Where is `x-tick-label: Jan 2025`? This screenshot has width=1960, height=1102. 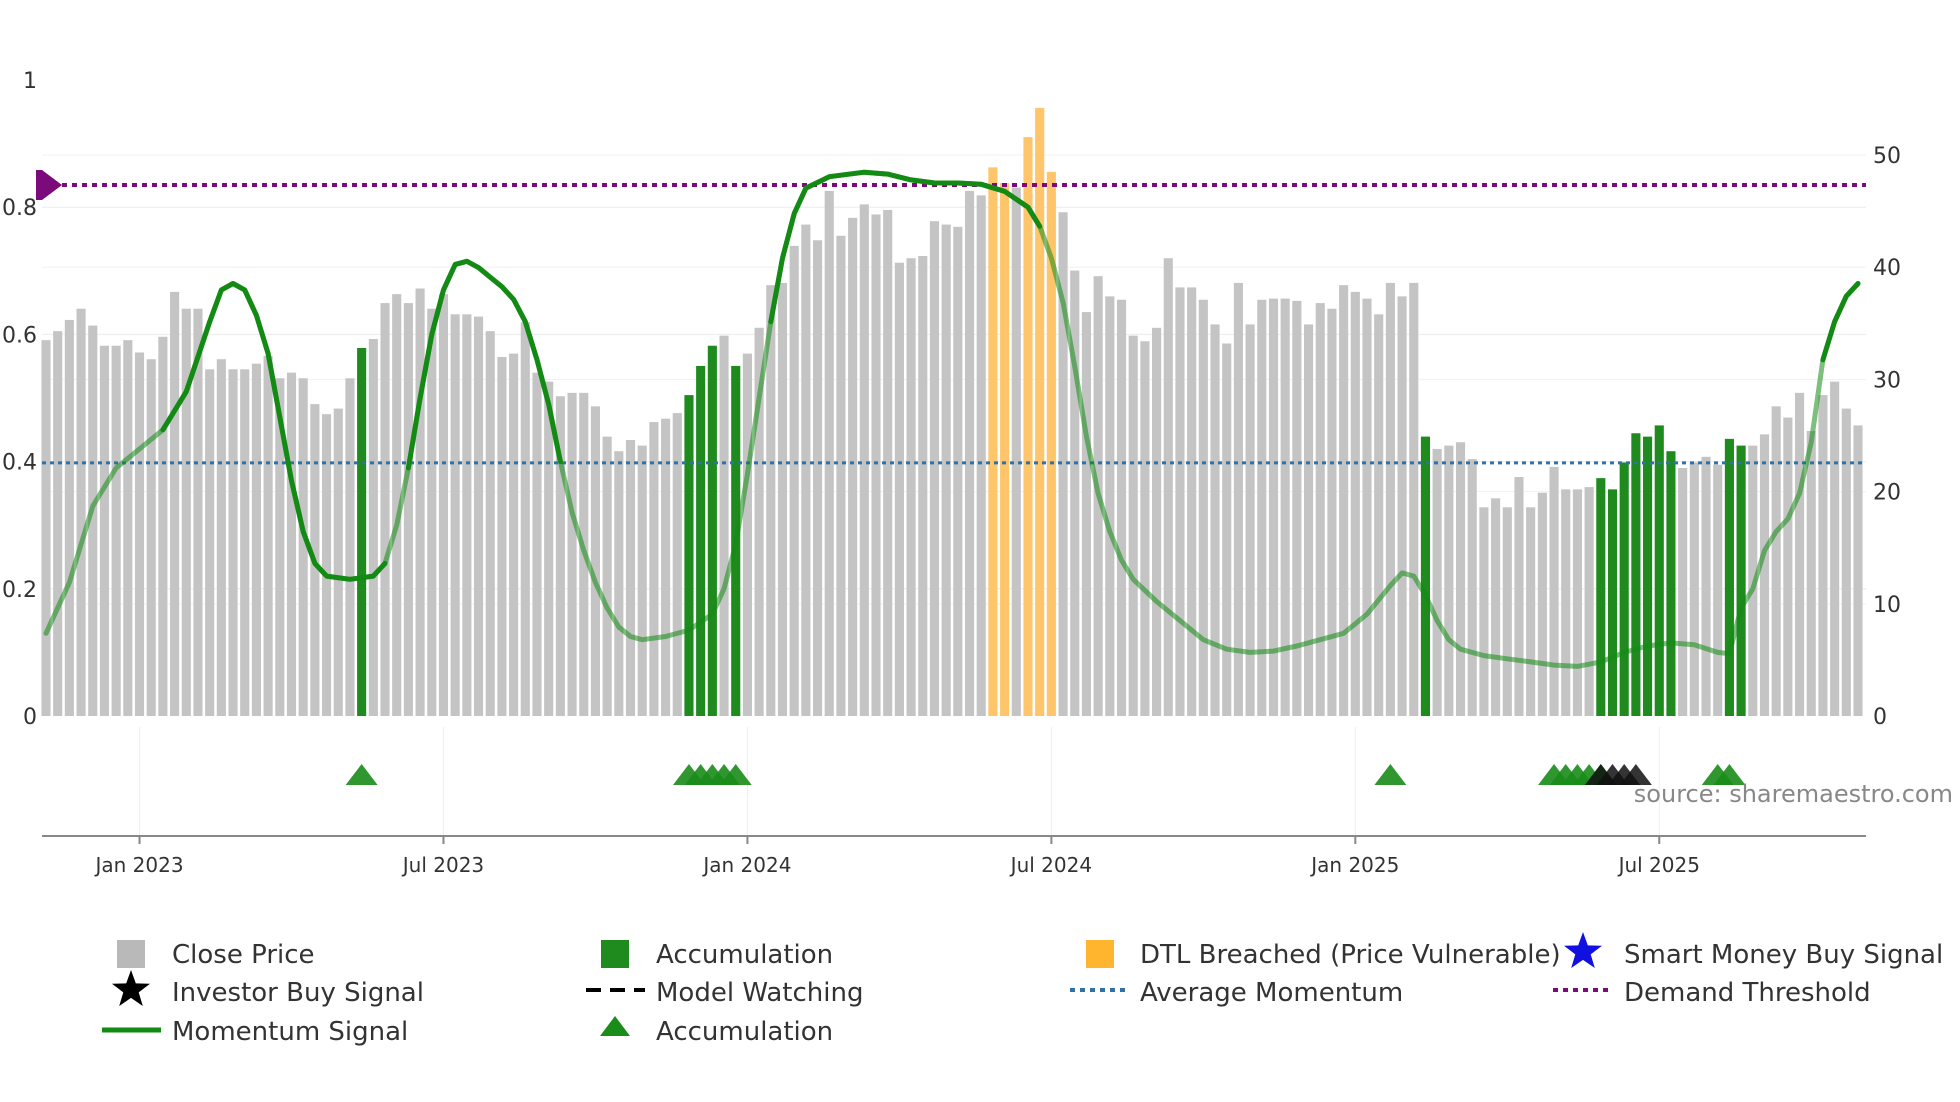
x-tick-label: Jan 2025 is located at coordinates (1354, 865).